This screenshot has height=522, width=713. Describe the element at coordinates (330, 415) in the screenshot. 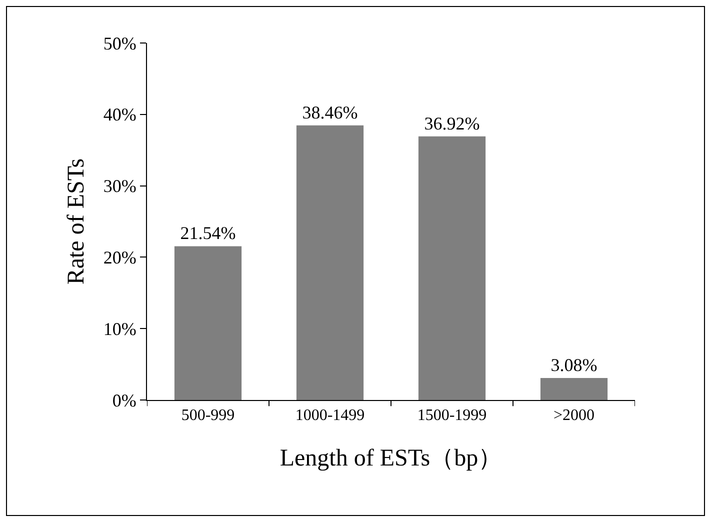

I see `x-tick-label: 1000-1499` at that location.